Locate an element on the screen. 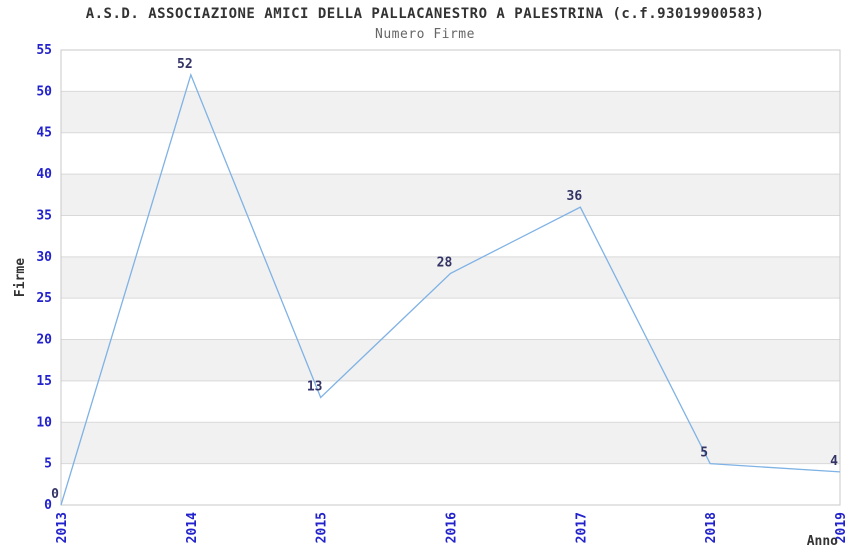 The height and width of the screenshot is (550, 850). y-tick-label: 5 is located at coordinates (48, 464).